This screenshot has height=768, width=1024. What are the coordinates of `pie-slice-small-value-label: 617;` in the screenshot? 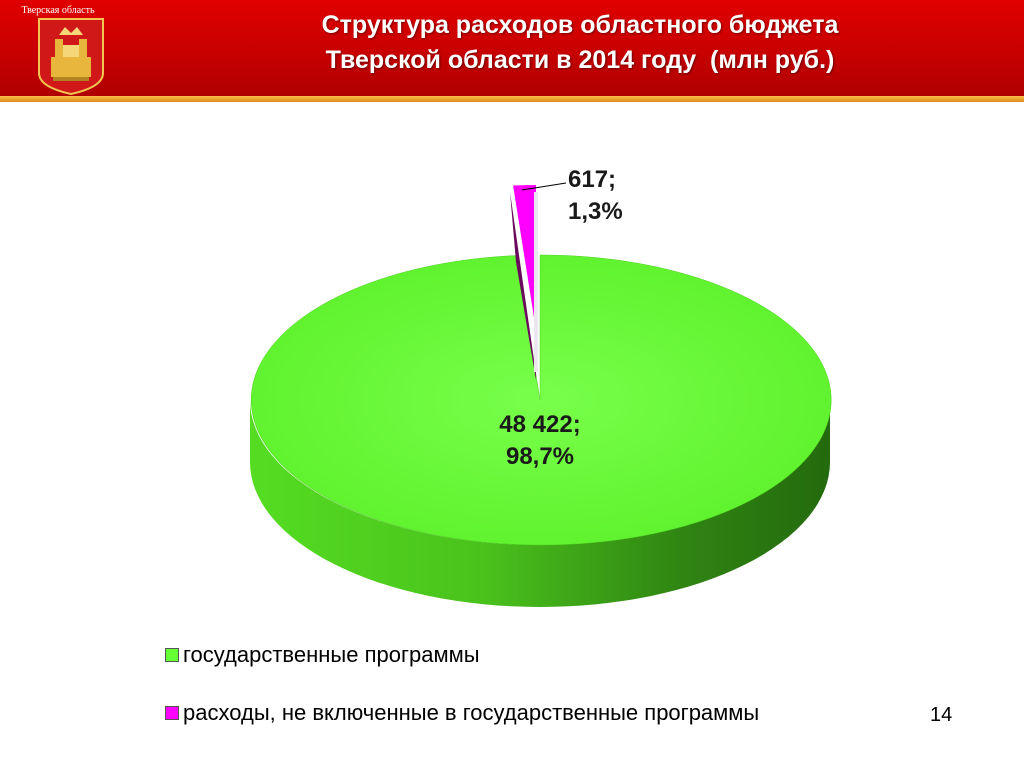 It's located at (592, 179).